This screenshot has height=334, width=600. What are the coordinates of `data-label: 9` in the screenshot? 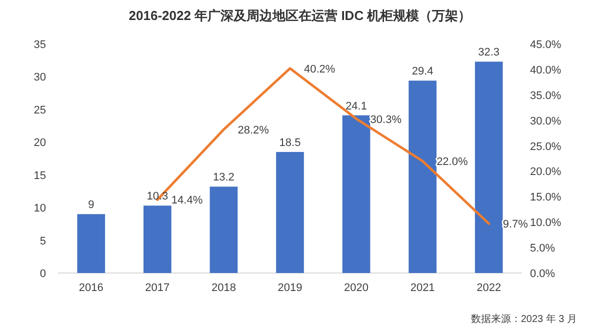 It's located at (91, 205).